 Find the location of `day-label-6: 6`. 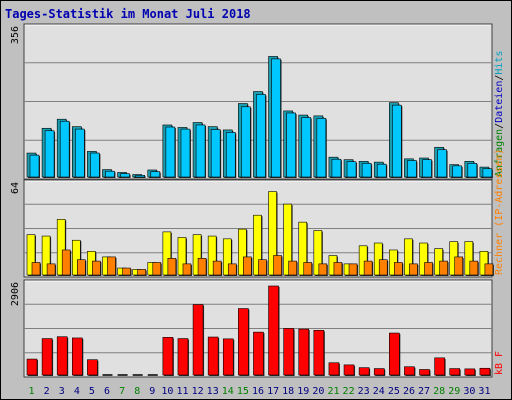

day-label-6: 6 is located at coordinates (107, 391).